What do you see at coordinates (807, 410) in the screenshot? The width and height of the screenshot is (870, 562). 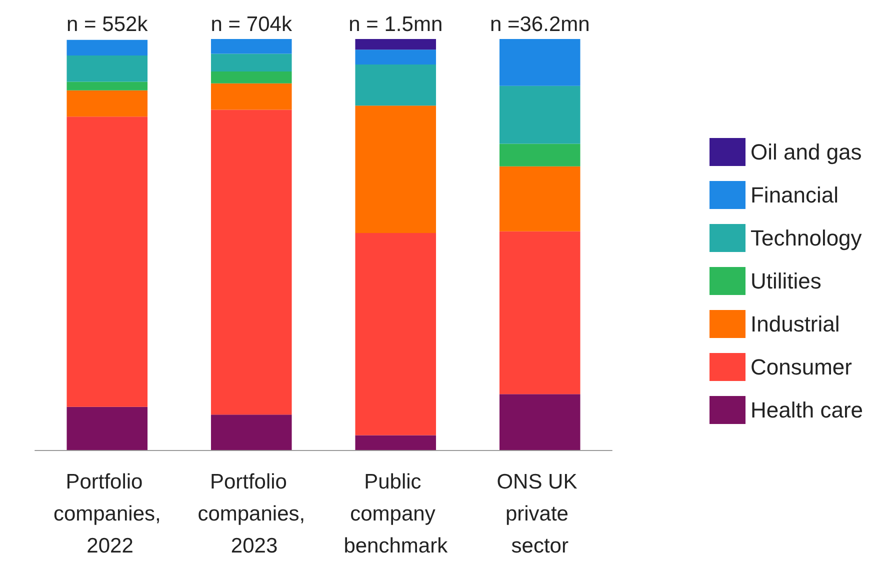 I see `legend-label: Health care` at bounding box center [807, 410].